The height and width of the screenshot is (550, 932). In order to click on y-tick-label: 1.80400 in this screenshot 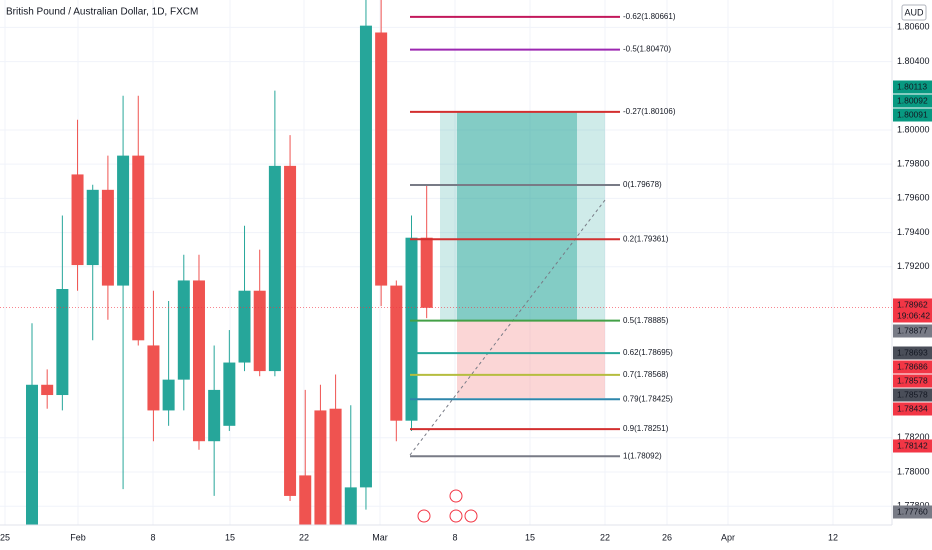, I will do `click(913, 61)`.